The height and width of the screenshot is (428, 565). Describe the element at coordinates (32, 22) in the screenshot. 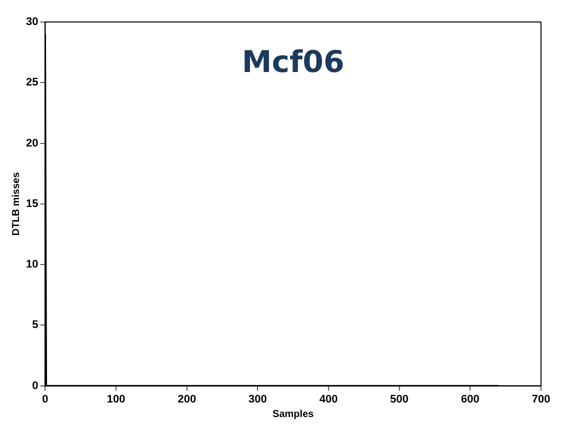

I see `y-tick-label: 30` at that location.